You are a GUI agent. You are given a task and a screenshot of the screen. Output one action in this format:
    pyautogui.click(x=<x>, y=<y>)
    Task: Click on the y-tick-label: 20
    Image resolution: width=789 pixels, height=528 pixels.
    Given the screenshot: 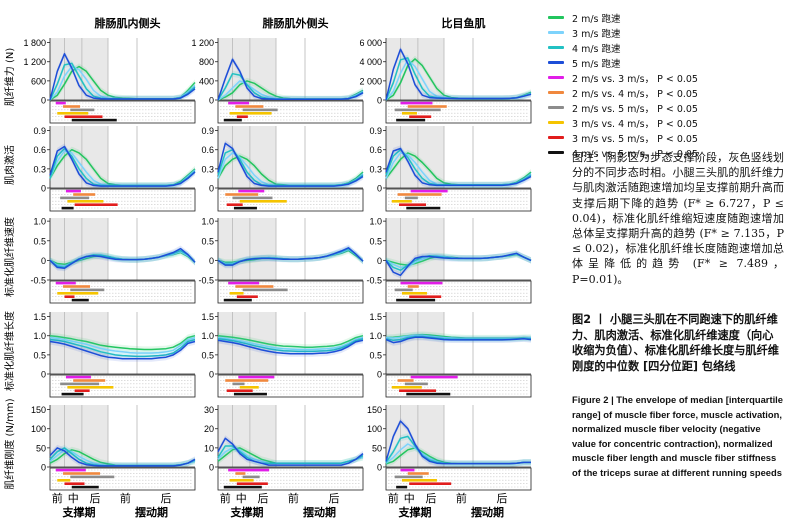 What is the action you would take?
    pyautogui.click(x=209, y=429)
    